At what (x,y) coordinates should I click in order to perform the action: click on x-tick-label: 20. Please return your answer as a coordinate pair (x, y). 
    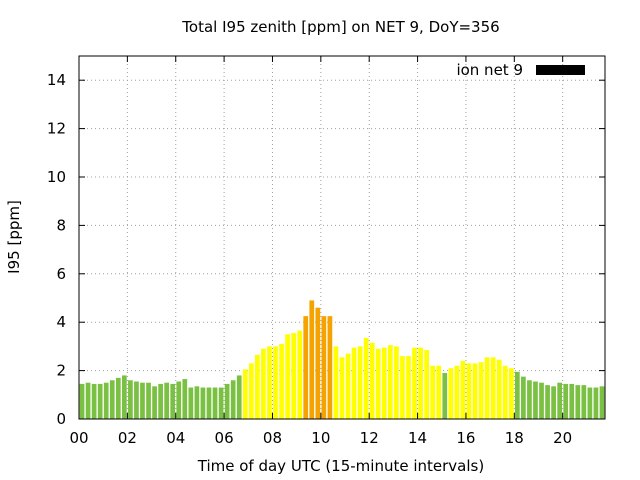
    Looking at the image, I should click on (562, 438).